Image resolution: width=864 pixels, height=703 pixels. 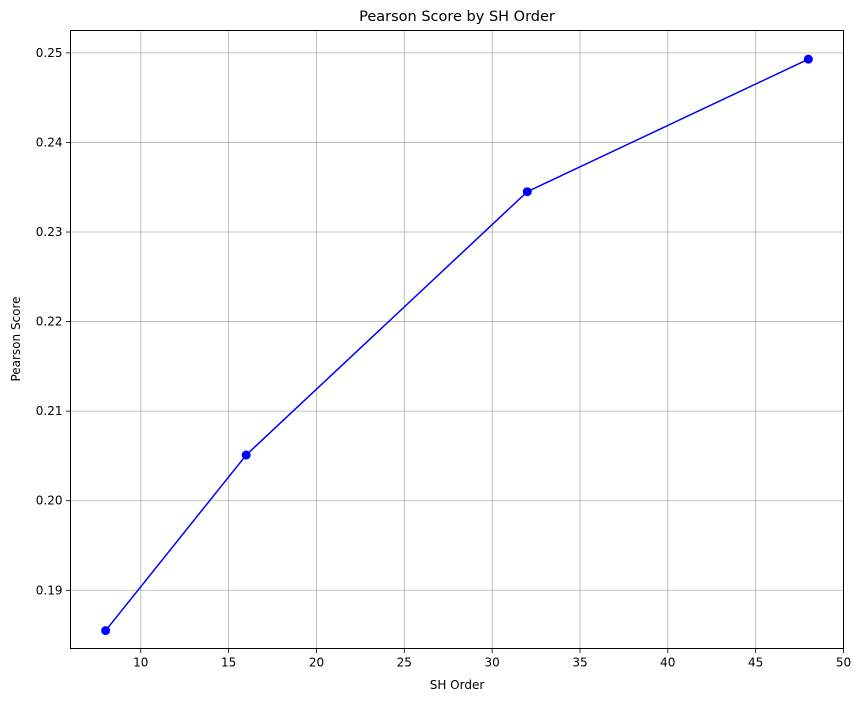 What do you see at coordinates (316, 663) in the screenshot?
I see `x-tick-label: 20` at bounding box center [316, 663].